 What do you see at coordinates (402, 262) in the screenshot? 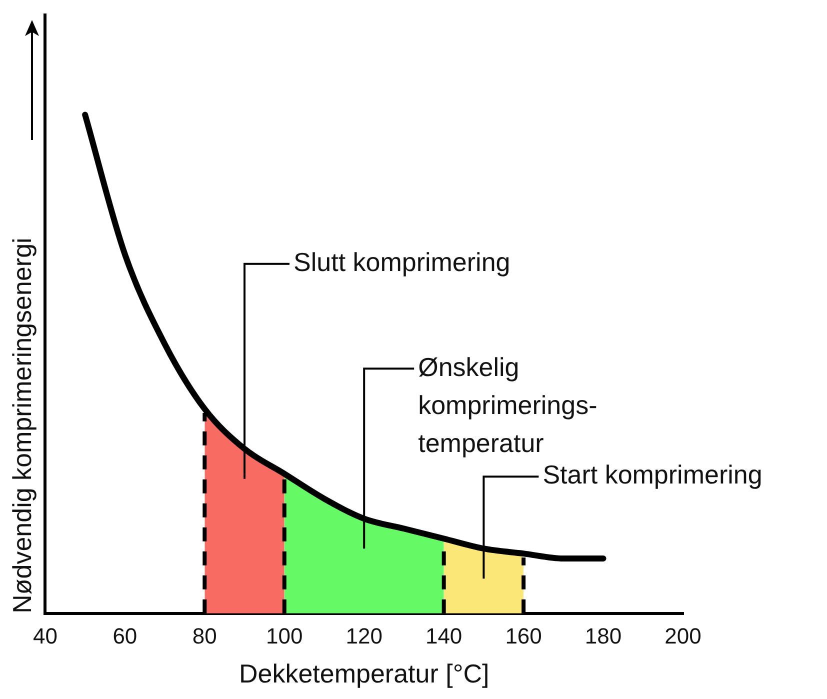
I see `text: Slutt komprimering` at bounding box center [402, 262].